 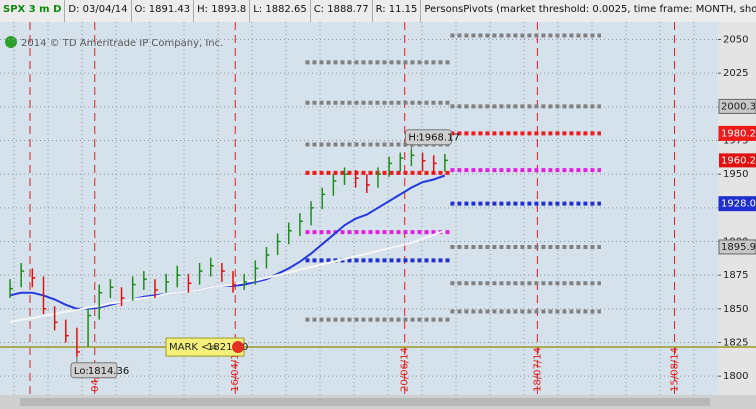 What do you see at coordinates (537, 369) in the screenshot?
I see `x-tick-label: 18/07/14` at bounding box center [537, 369].